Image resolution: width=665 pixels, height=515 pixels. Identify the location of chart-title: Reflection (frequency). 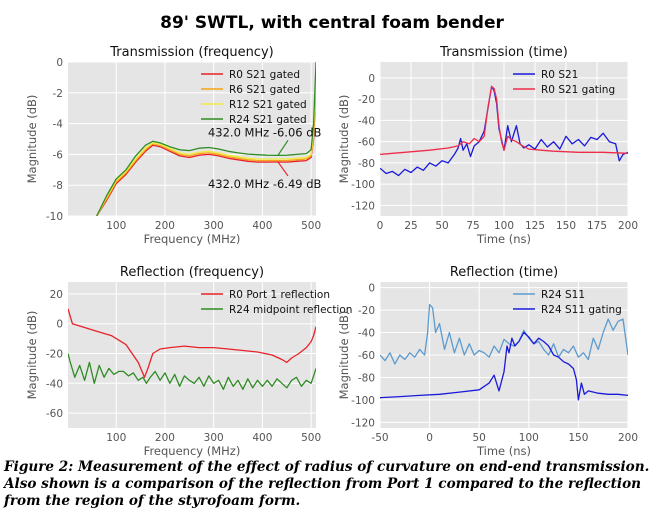
(192, 272).